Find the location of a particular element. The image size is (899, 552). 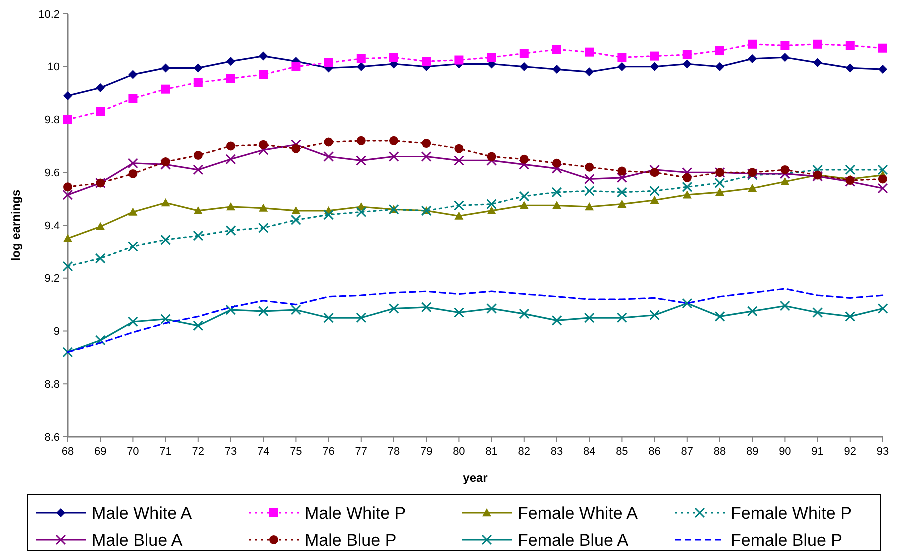

x-tick-label: 78 is located at coordinates (394, 452).